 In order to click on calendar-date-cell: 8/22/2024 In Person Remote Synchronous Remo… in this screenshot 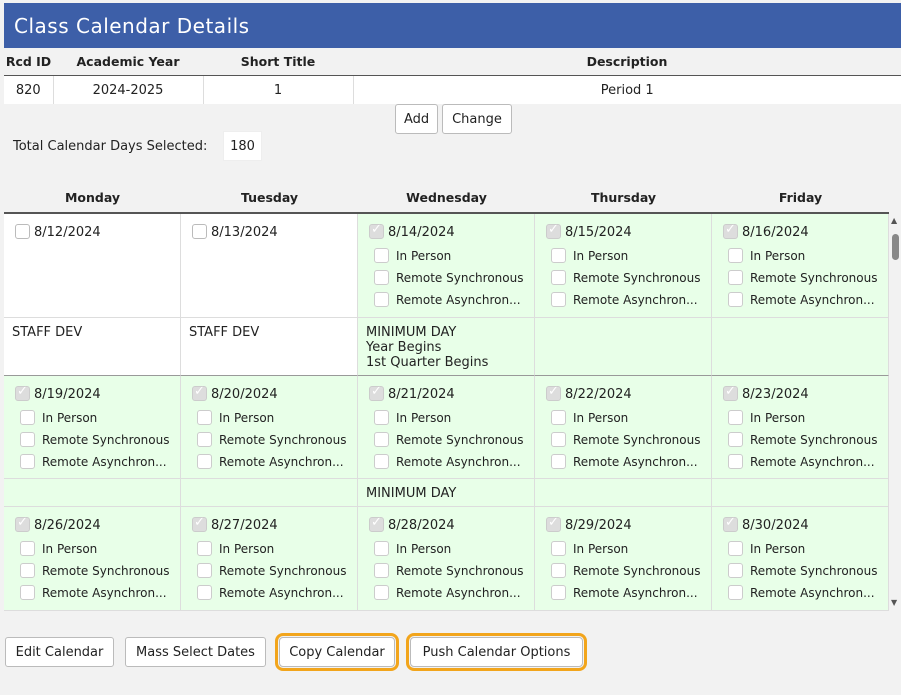, I will do `click(623, 427)`.